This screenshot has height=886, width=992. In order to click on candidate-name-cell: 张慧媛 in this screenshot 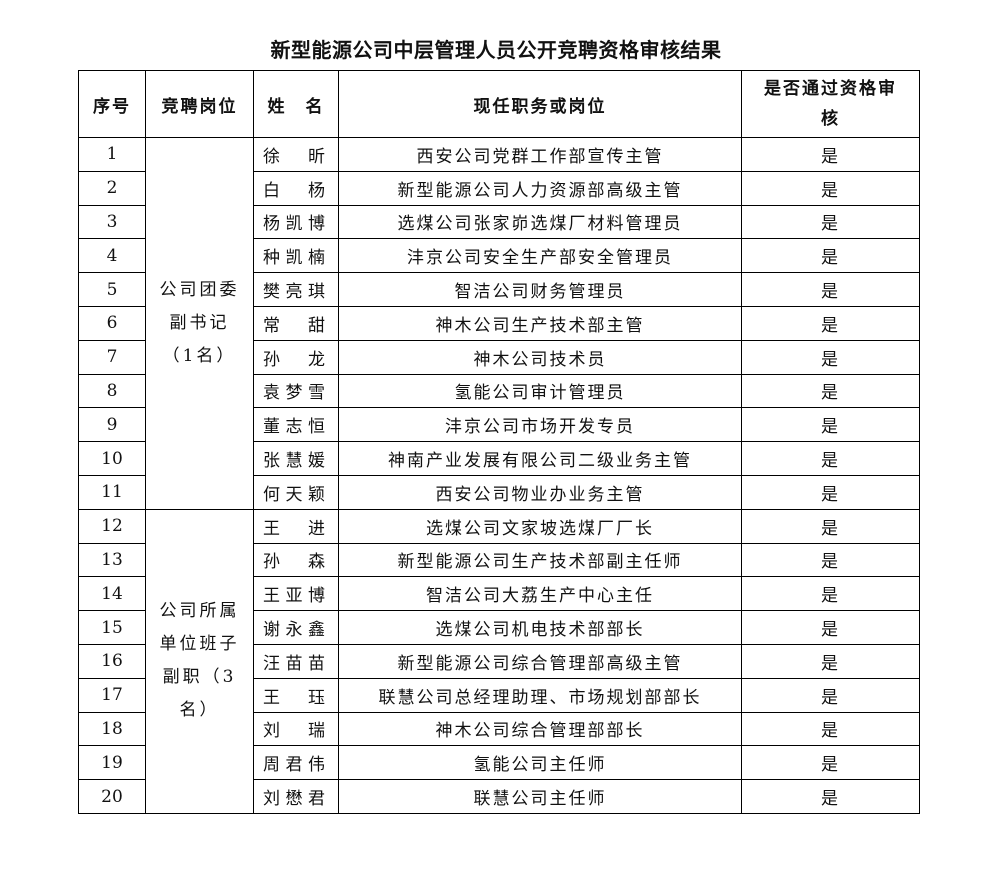, I will do `click(296, 458)`.